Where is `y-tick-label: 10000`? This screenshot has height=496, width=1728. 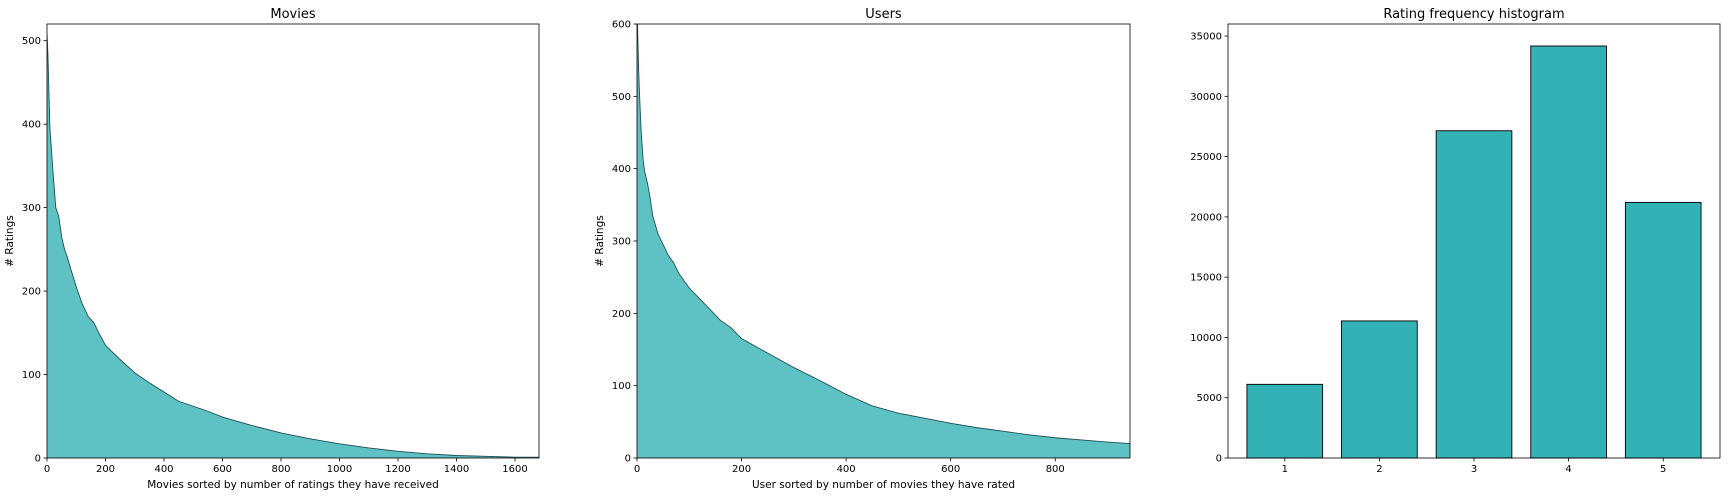 y-tick-label: 10000 is located at coordinates (1206, 338).